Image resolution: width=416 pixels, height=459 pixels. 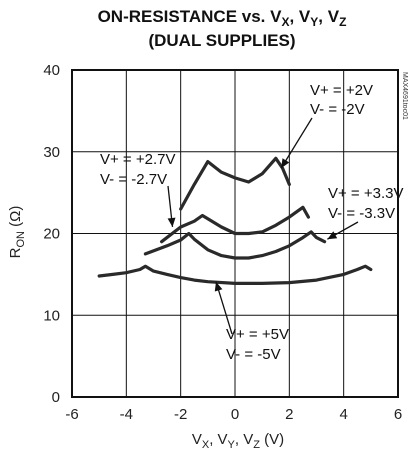 I want to click on chart-title: ON-RESISTANCE vs. VX, VY, VZ, so click(x=222, y=18).